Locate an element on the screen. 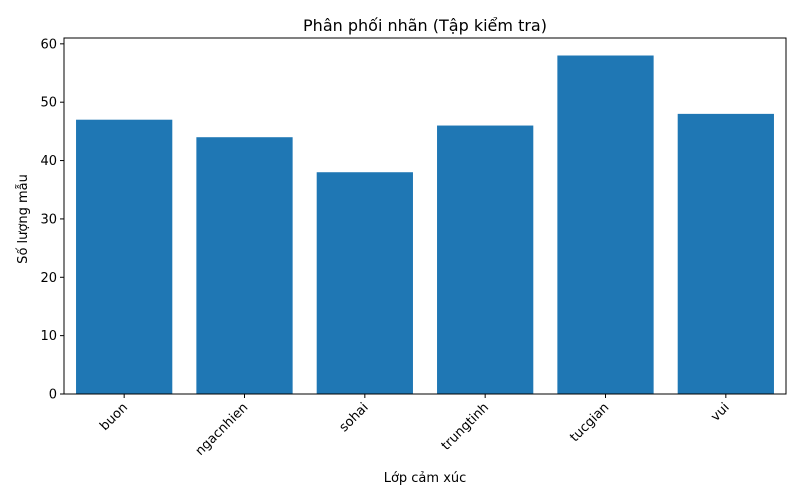 The height and width of the screenshot is (504, 800). x-axis-label: Lớp cảm xúc is located at coordinates (425, 478).